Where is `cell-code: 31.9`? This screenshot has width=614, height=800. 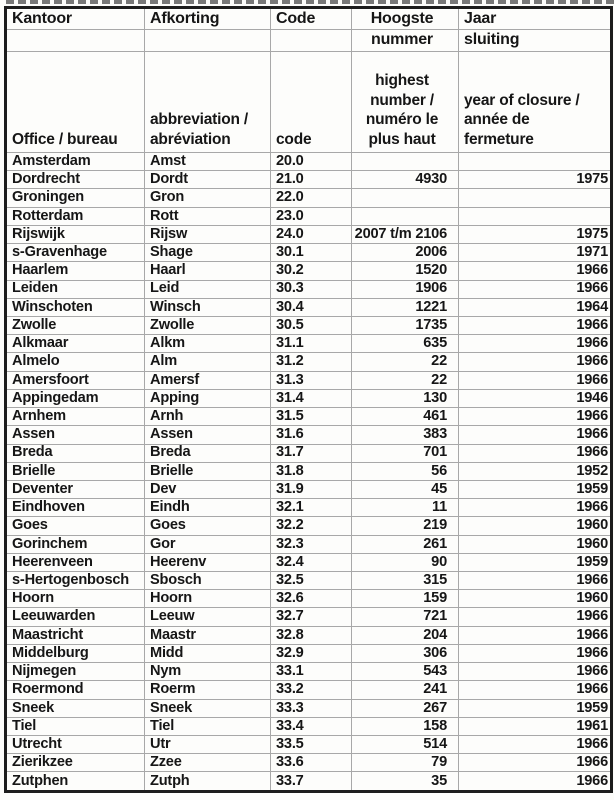
cell-code: 31.9 is located at coordinates (311, 489).